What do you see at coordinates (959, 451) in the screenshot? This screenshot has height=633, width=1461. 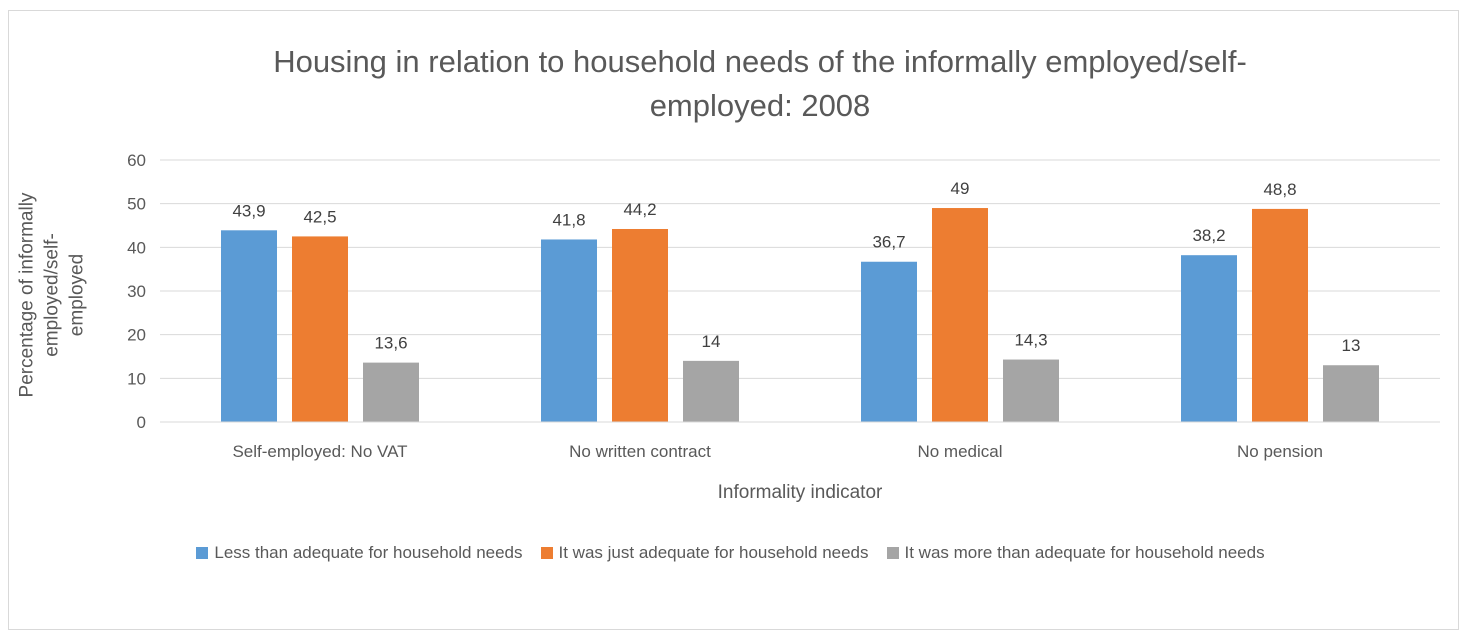 I see `x-tick-label: No medical` at bounding box center [959, 451].